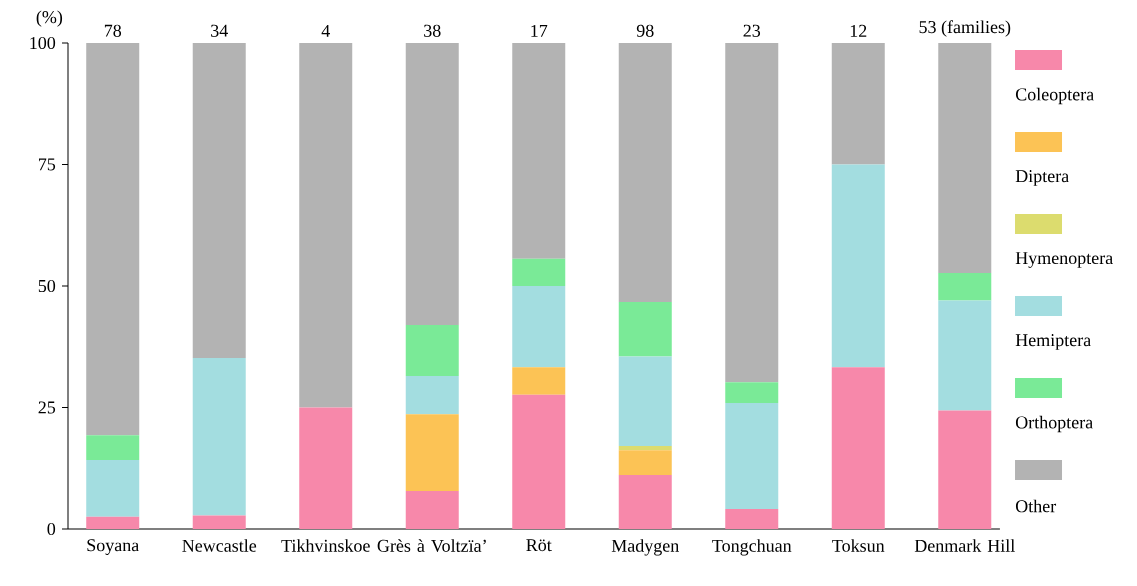  I want to click on y-tick-label: 0, so click(51, 529).